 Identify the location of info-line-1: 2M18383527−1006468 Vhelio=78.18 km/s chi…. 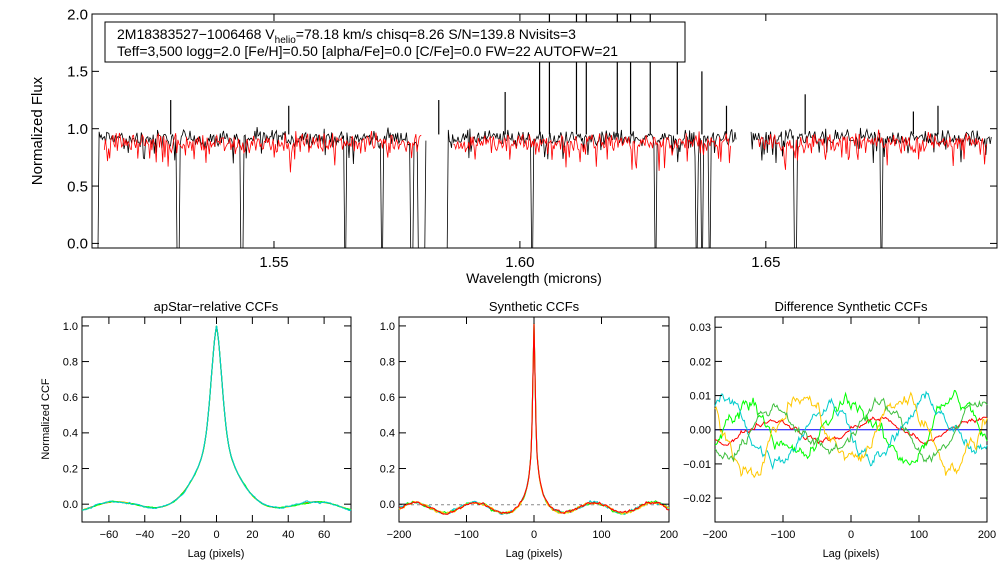
(346, 36).